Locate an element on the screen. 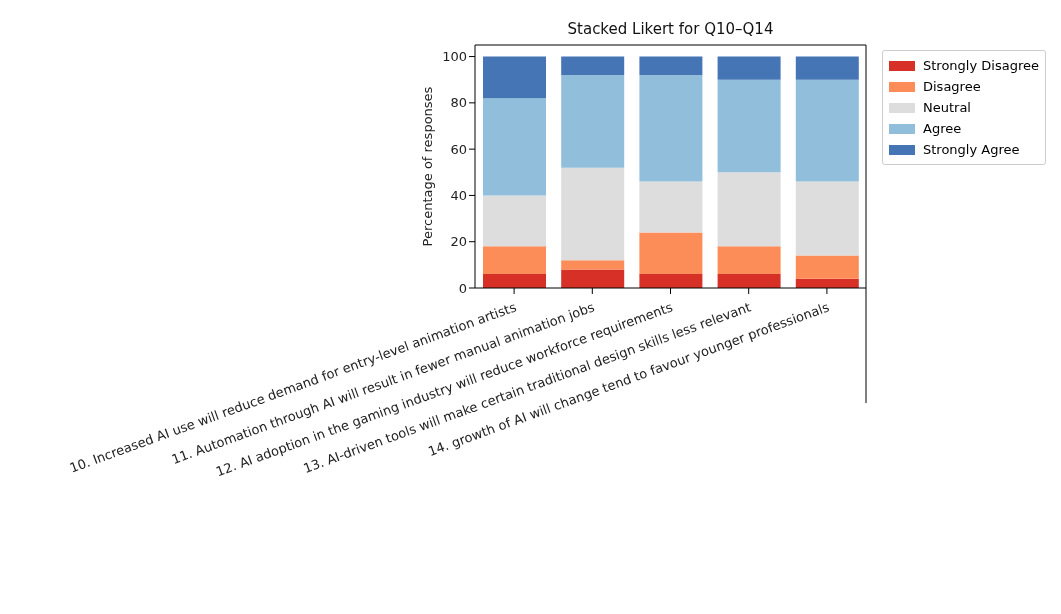  legend-label: Strongly Disagree is located at coordinates (981, 65).